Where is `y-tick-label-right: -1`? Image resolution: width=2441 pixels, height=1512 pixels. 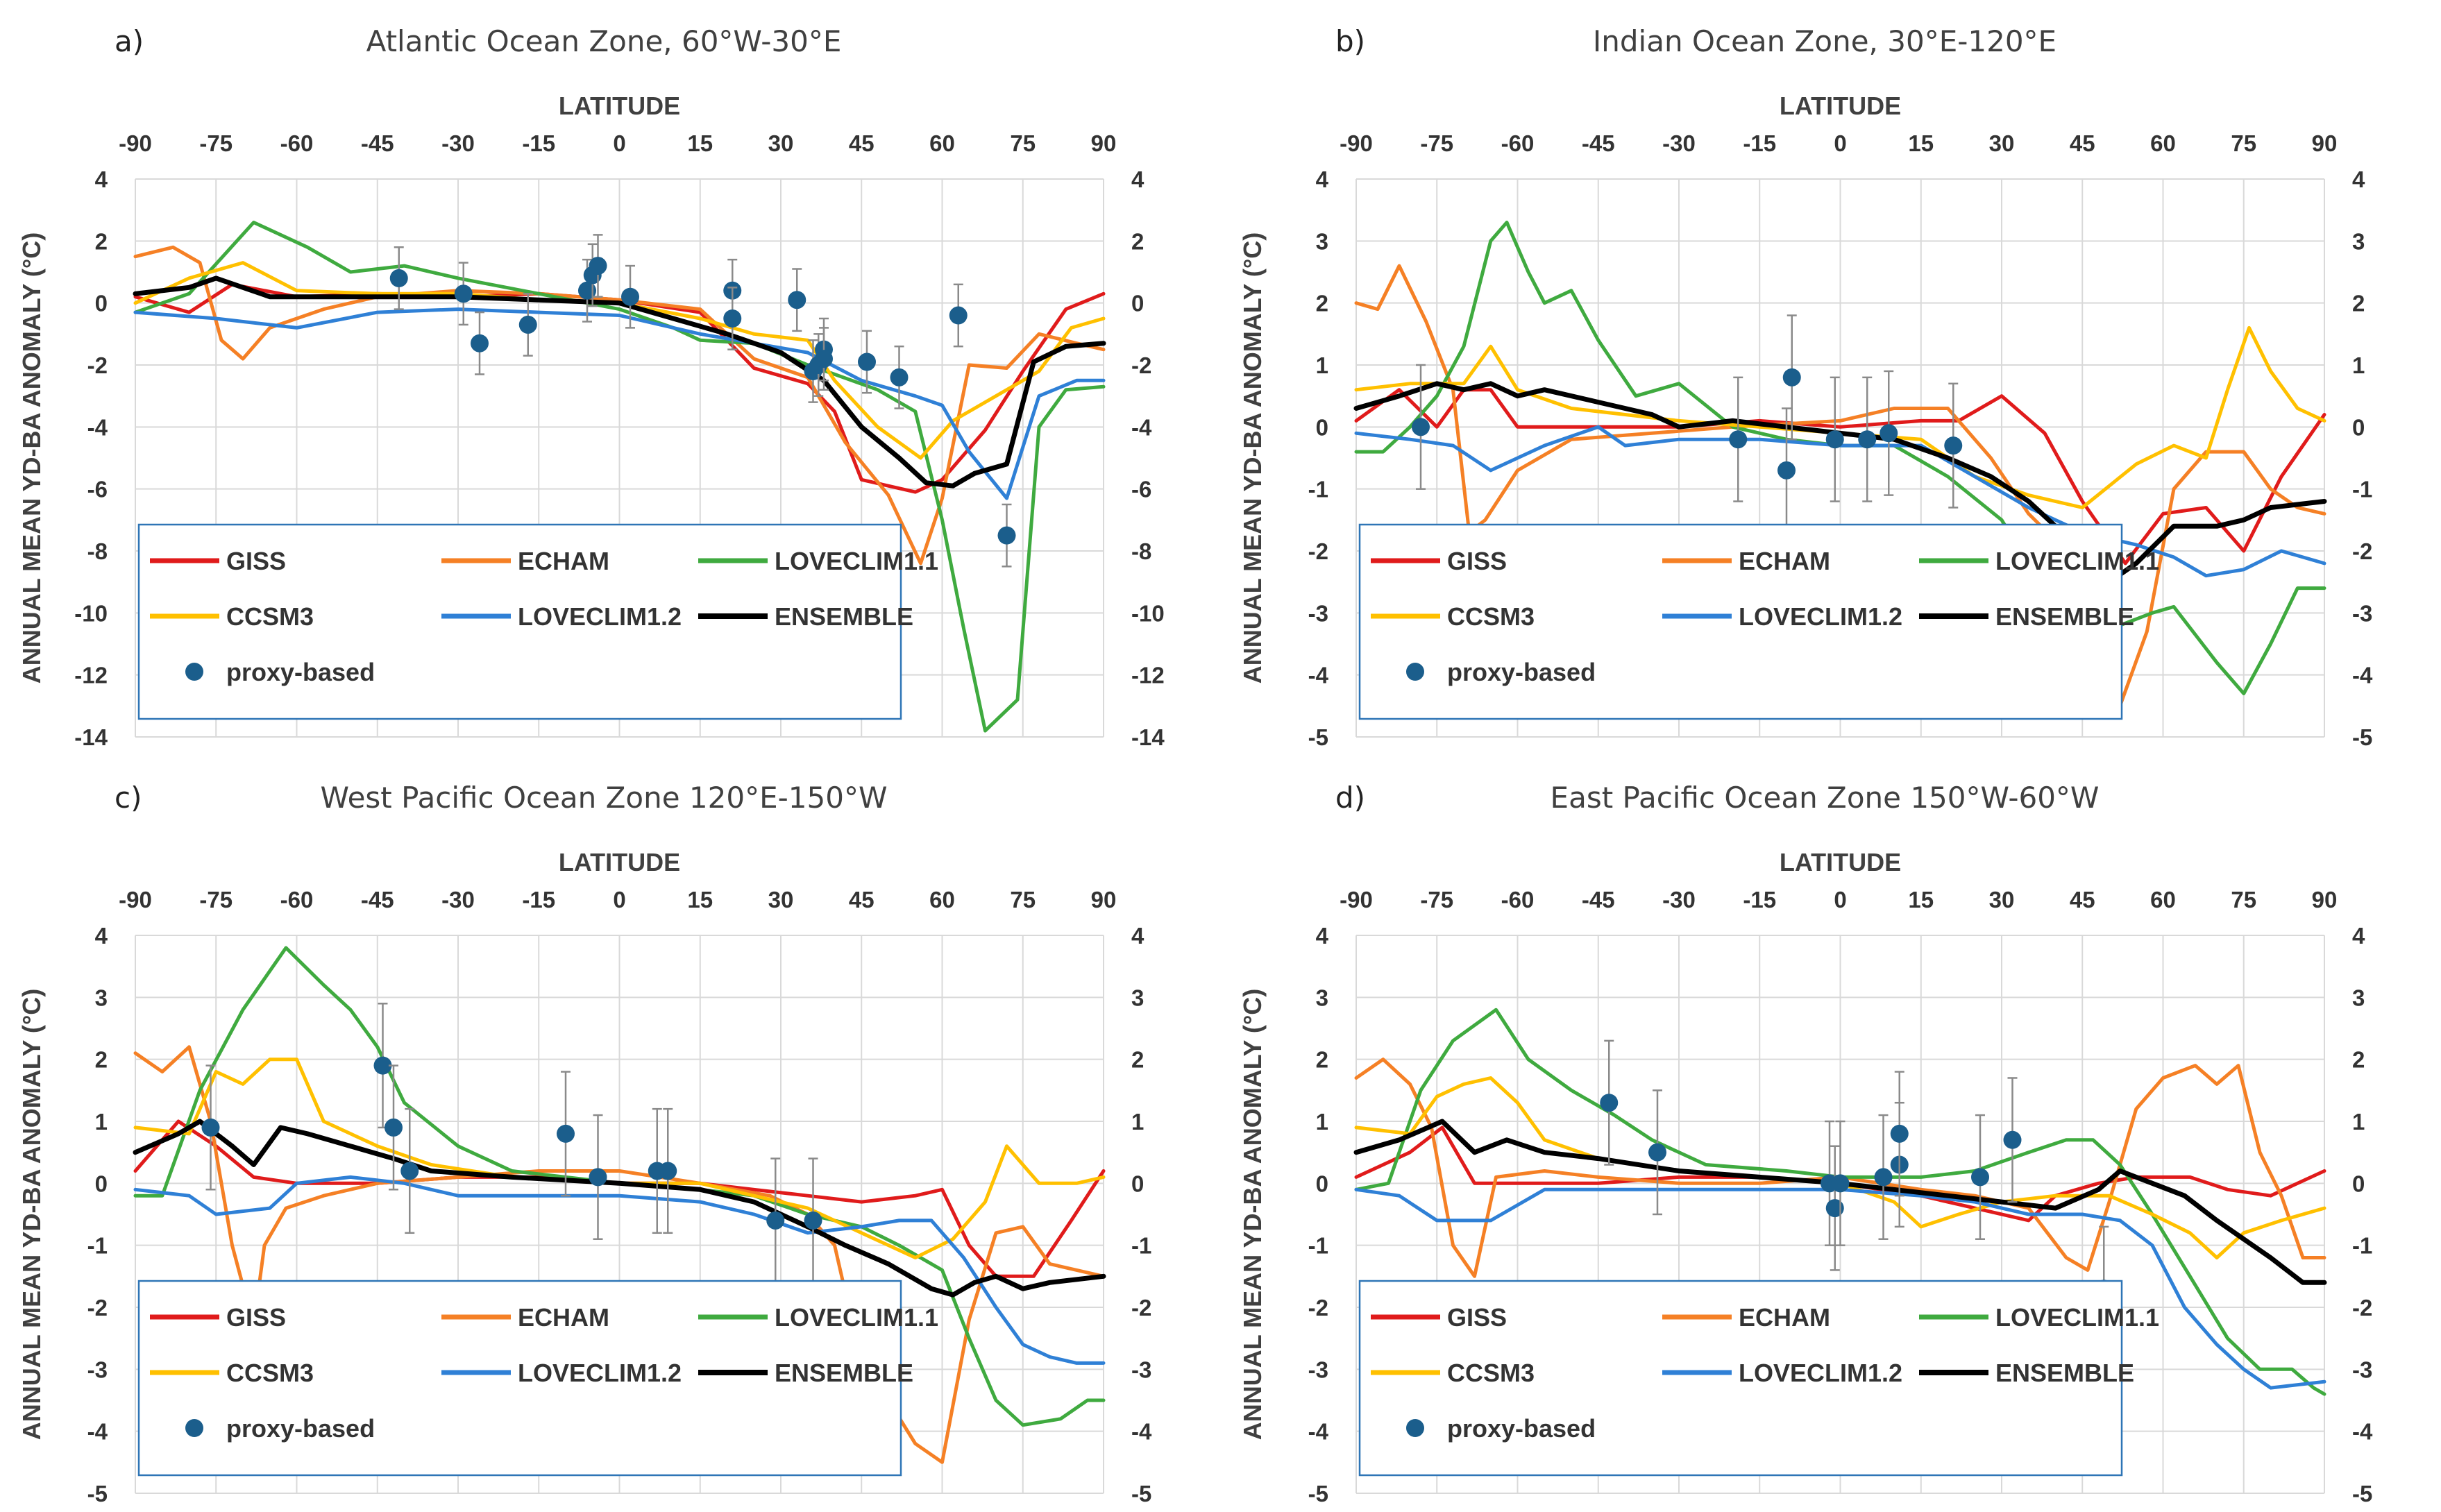 y-tick-label-right: -1 is located at coordinates (1141, 1246).